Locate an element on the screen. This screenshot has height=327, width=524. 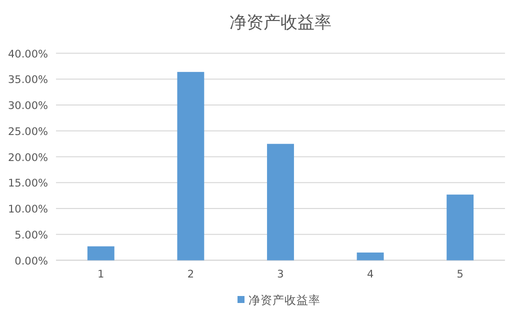
legend: 净资产收益率 is located at coordinates (279, 300).